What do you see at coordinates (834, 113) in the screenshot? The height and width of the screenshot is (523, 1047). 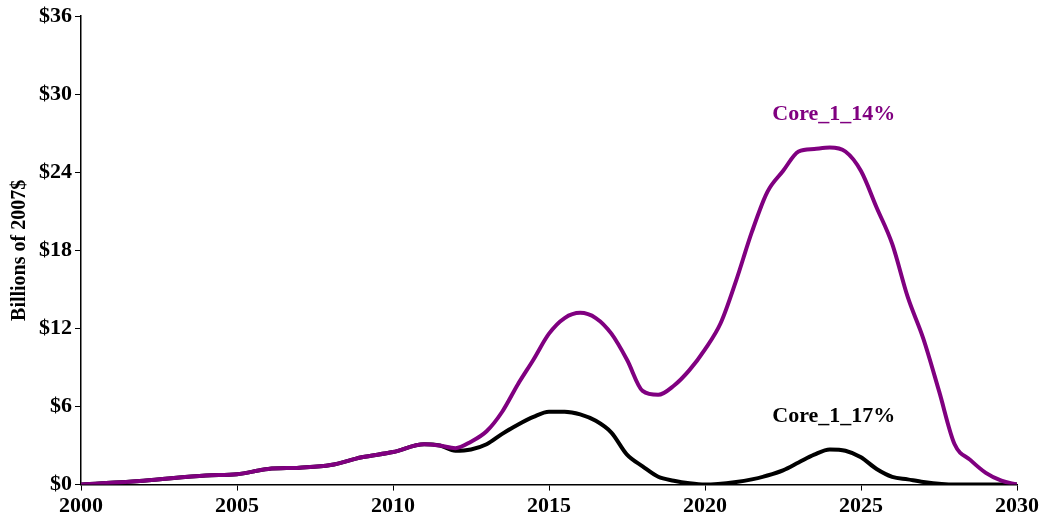 I see `series-label: Core_1_14%` at bounding box center [834, 113].